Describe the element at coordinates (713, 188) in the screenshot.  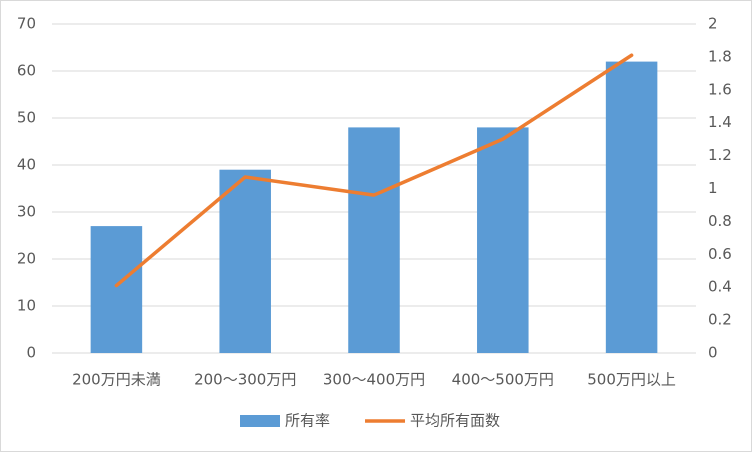
I see `y2-tick-label: 1` at that location.